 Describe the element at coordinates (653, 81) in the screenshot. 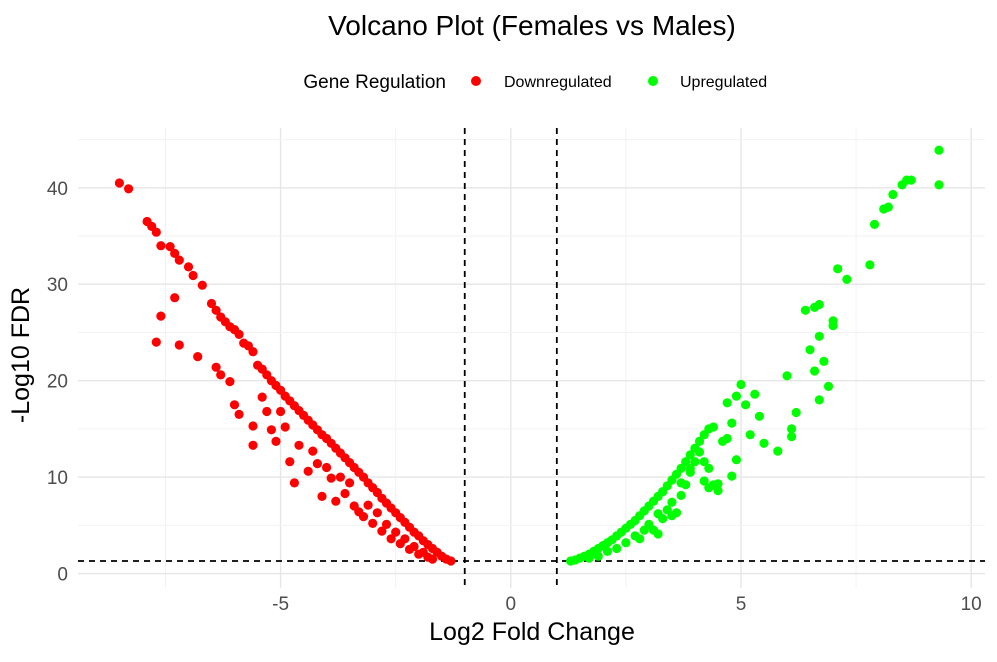

I see `legend-swatch-upregulated` at that location.